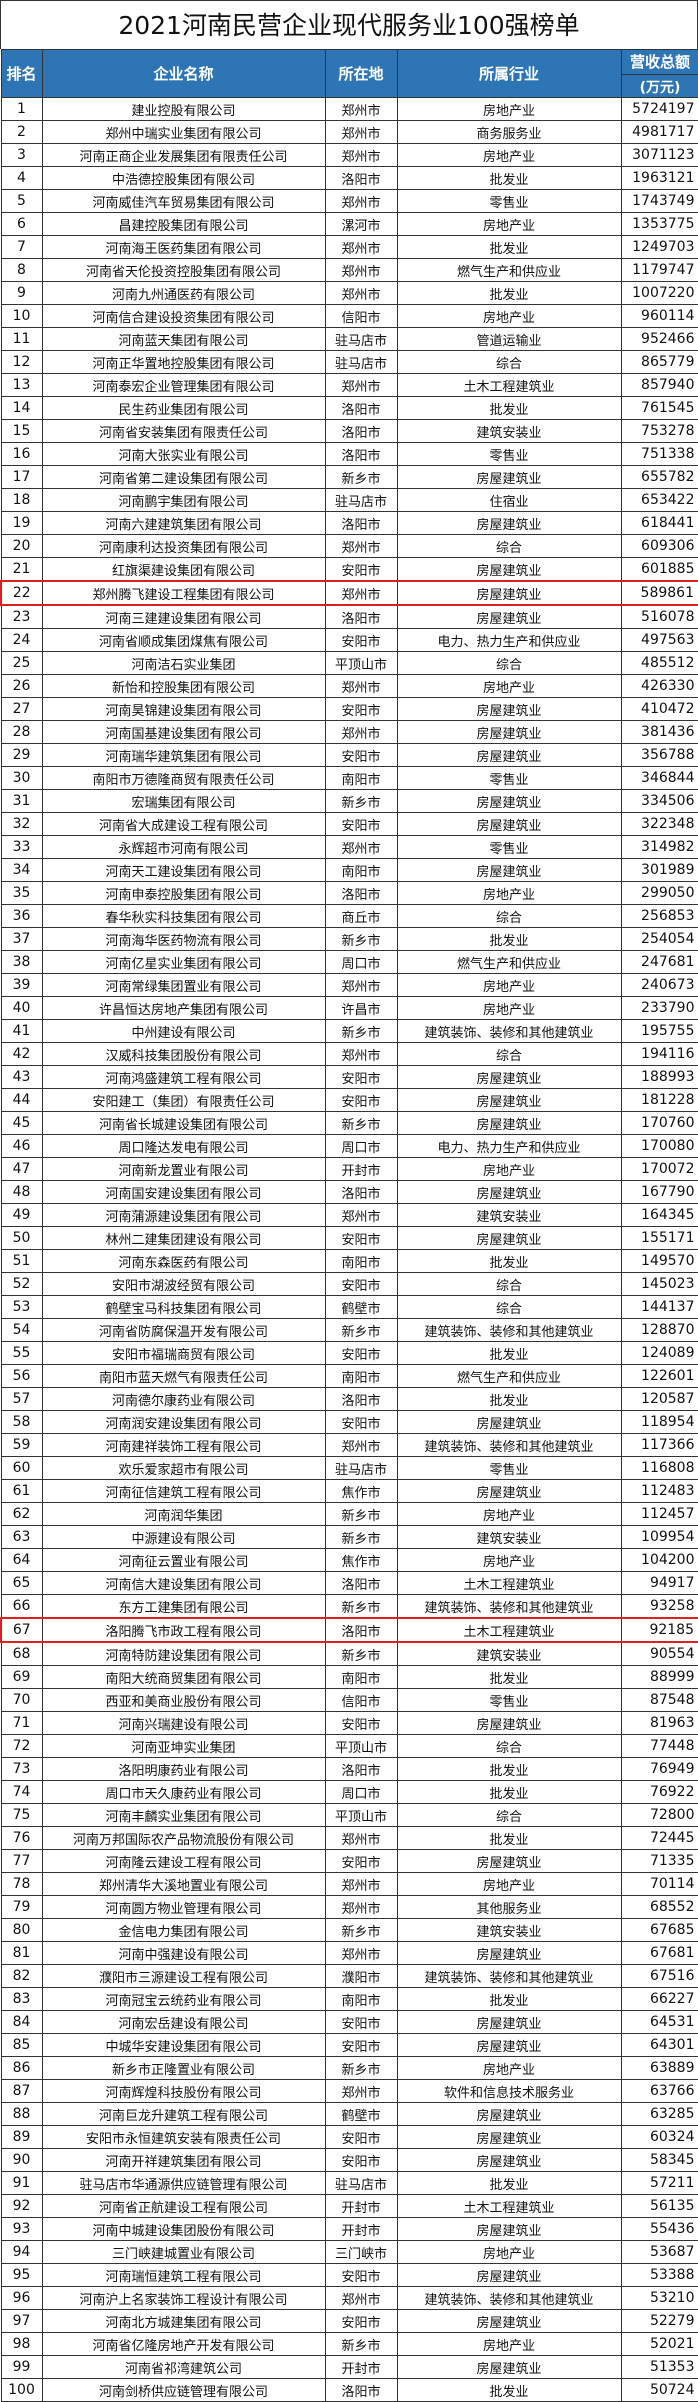 This screenshot has width=698, height=2402. I want to click on company-name-cell: 建业控股有限公司, so click(183, 109).